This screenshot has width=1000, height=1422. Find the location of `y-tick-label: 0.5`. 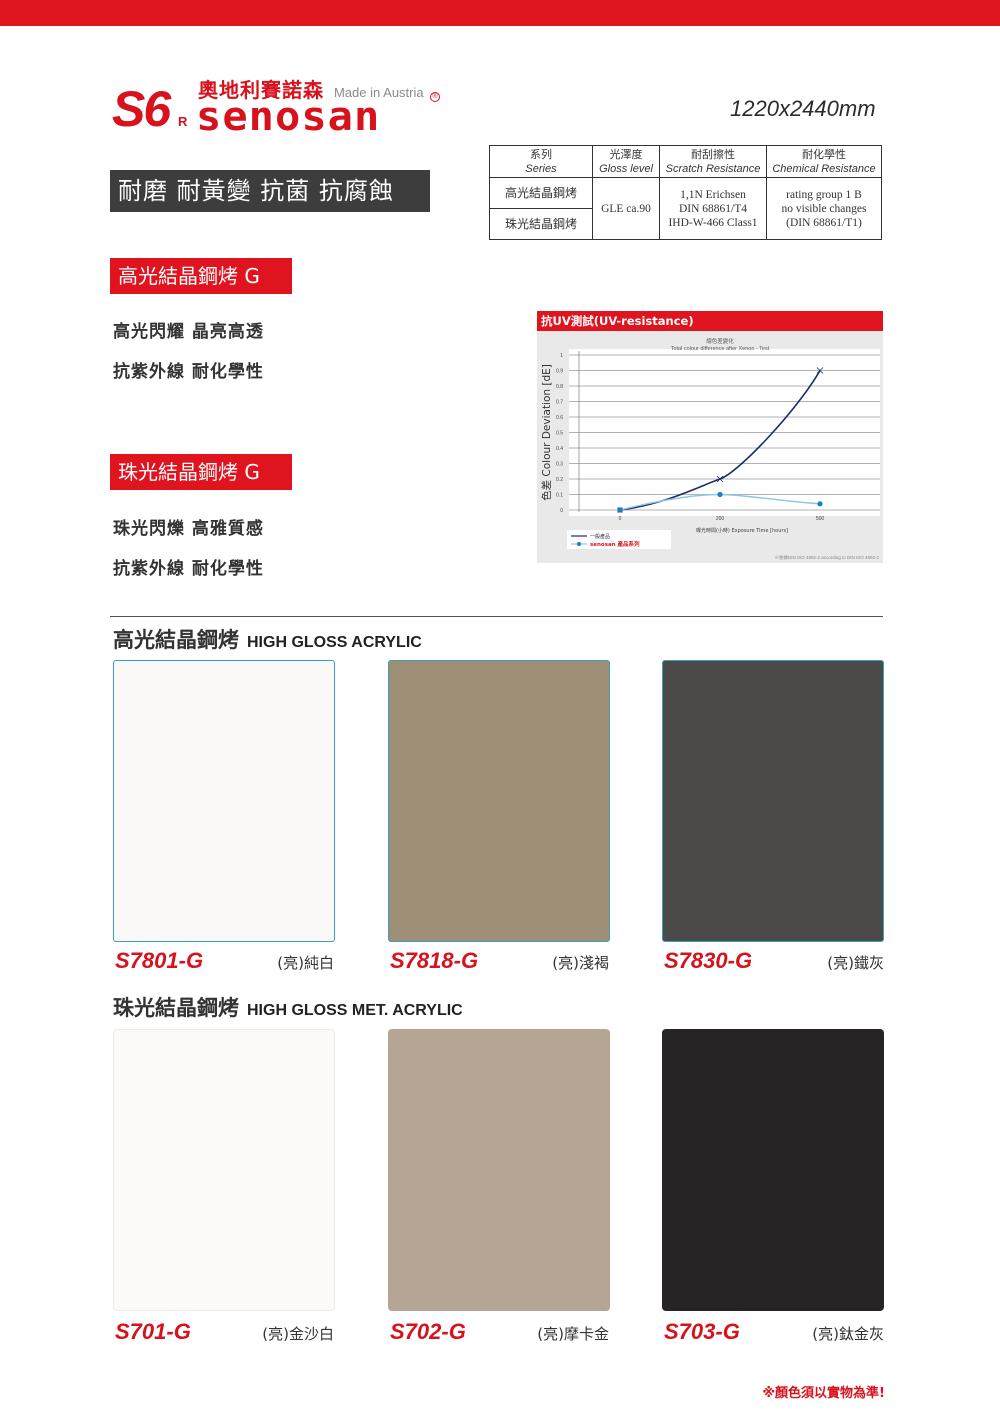

y-tick-label: 0.5 is located at coordinates (559, 434).